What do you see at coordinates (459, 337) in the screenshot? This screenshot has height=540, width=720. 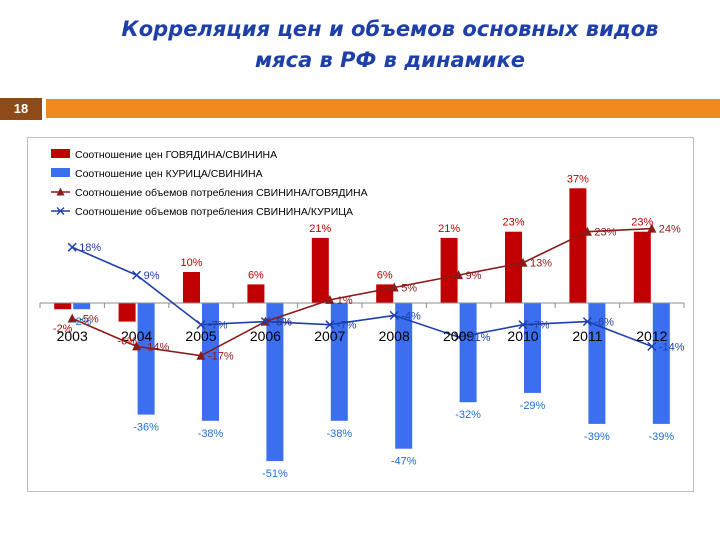 I see `marker-volume-pork-chicken-2009` at bounding box center [459, 337].